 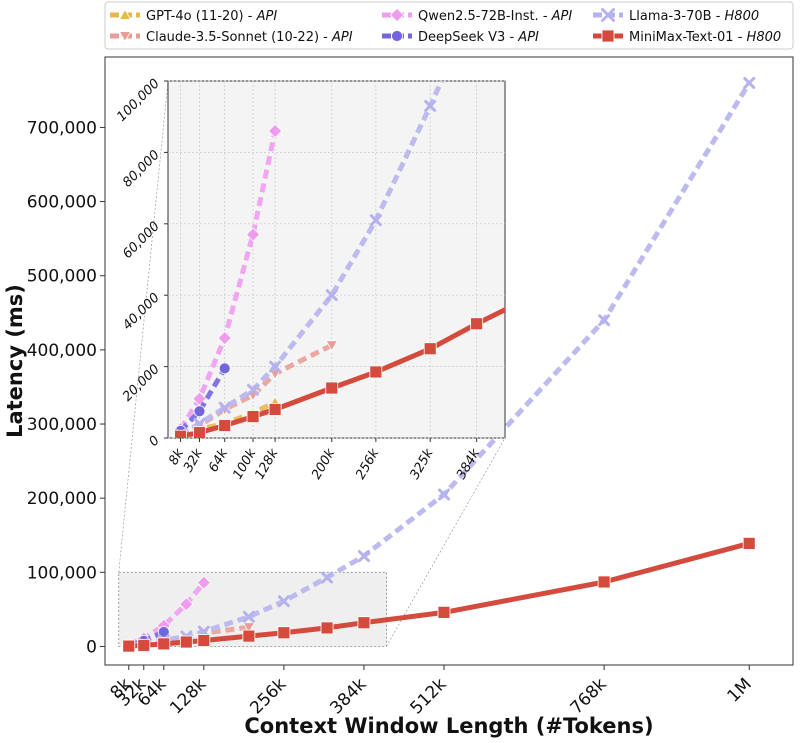 I want to click on inset-x-tick-label: 8k, so click(x=176, y=457).